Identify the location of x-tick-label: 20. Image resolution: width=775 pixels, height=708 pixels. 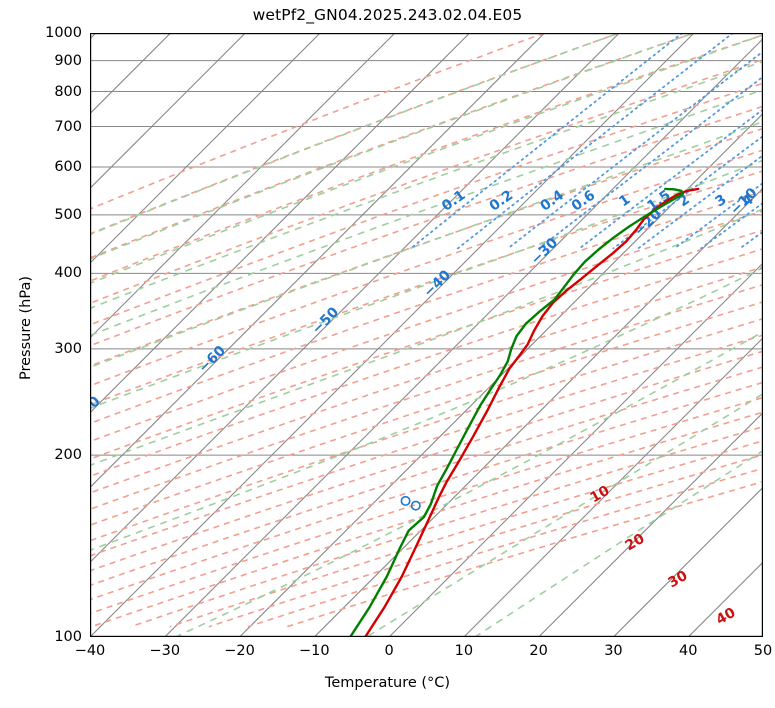
(538, 651).